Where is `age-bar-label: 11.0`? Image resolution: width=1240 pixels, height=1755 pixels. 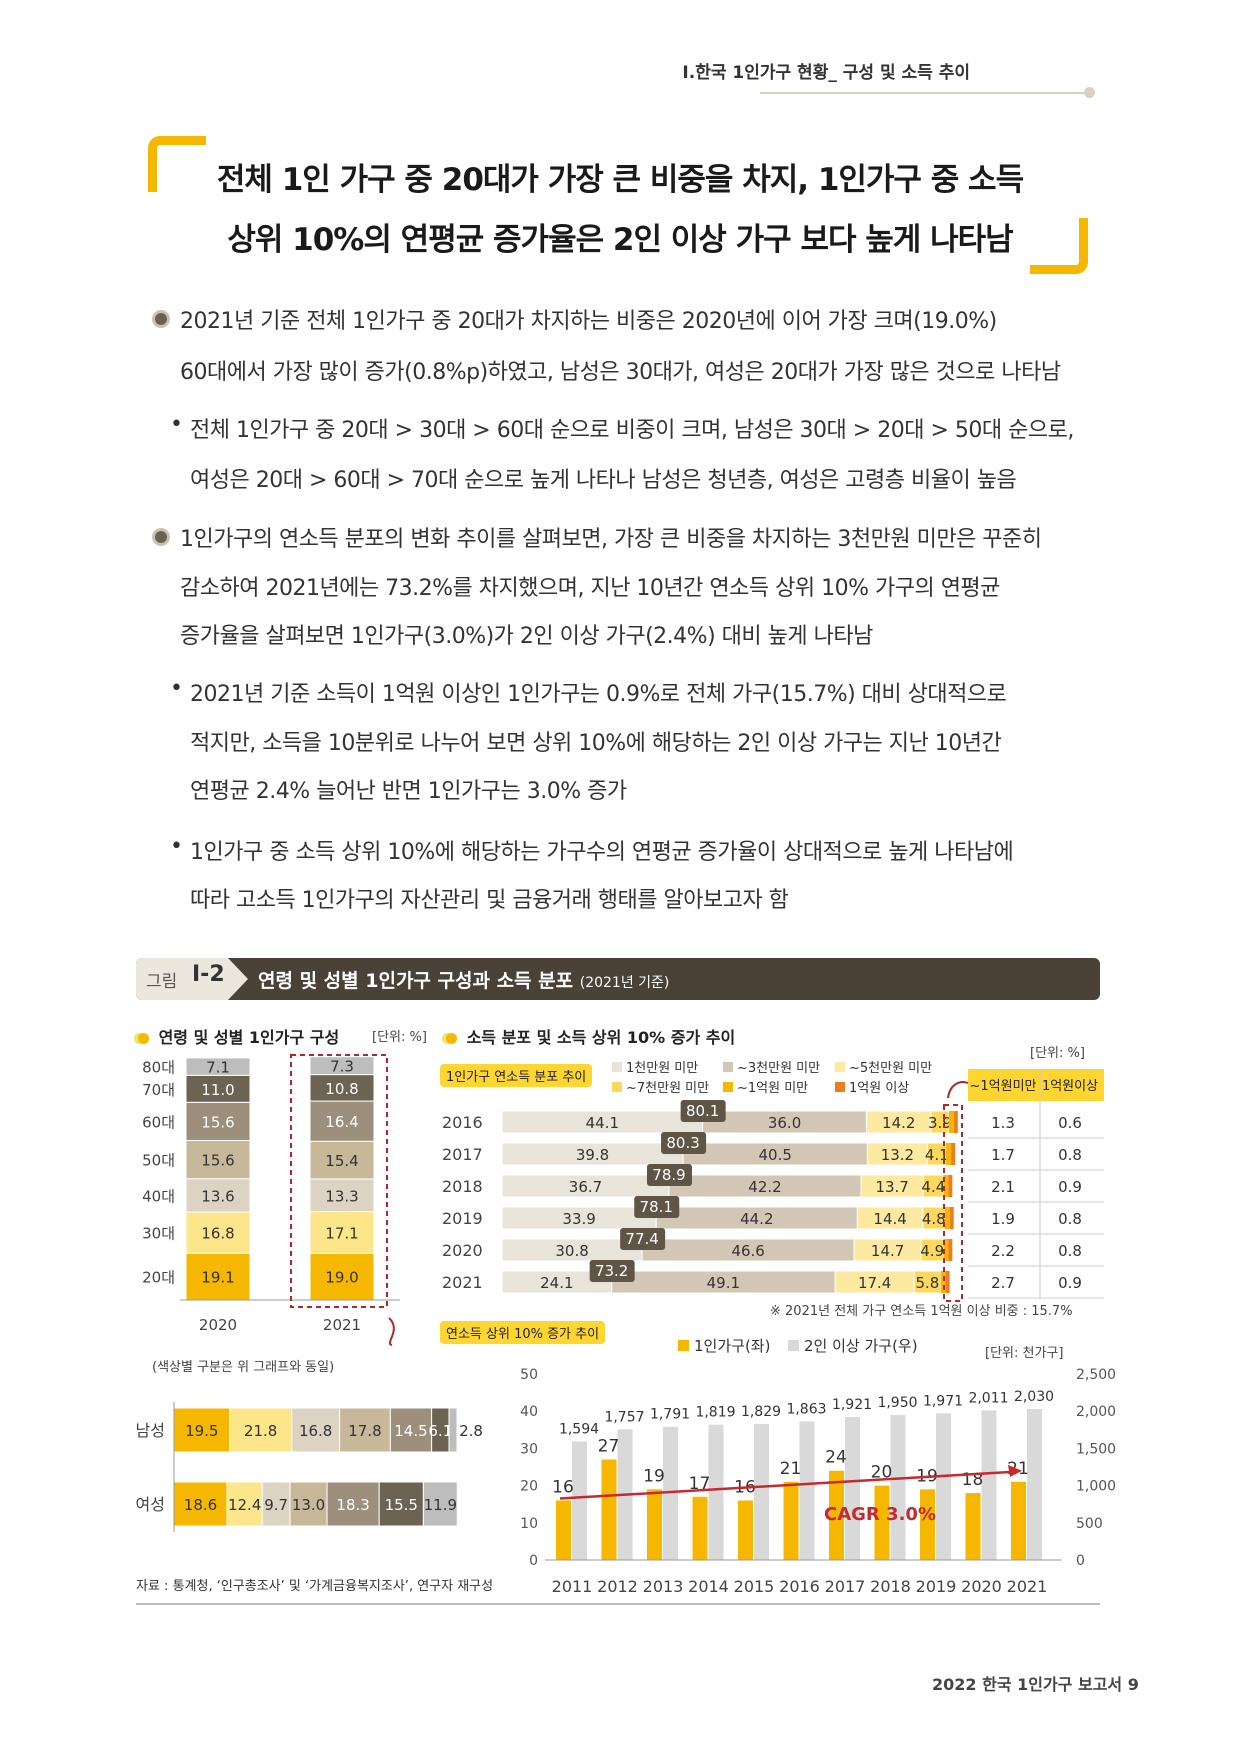
age-bar-label: 11.0 is located at coordinates (217, 1090).